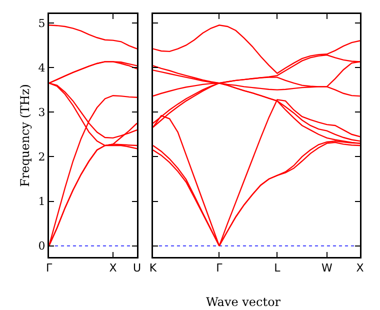 Image resolution: width=380 pixels, height=310 pixels. Describe the element at coordinates (42, 157) in the screenshot. I see `y-tick-label: 2` at that location.